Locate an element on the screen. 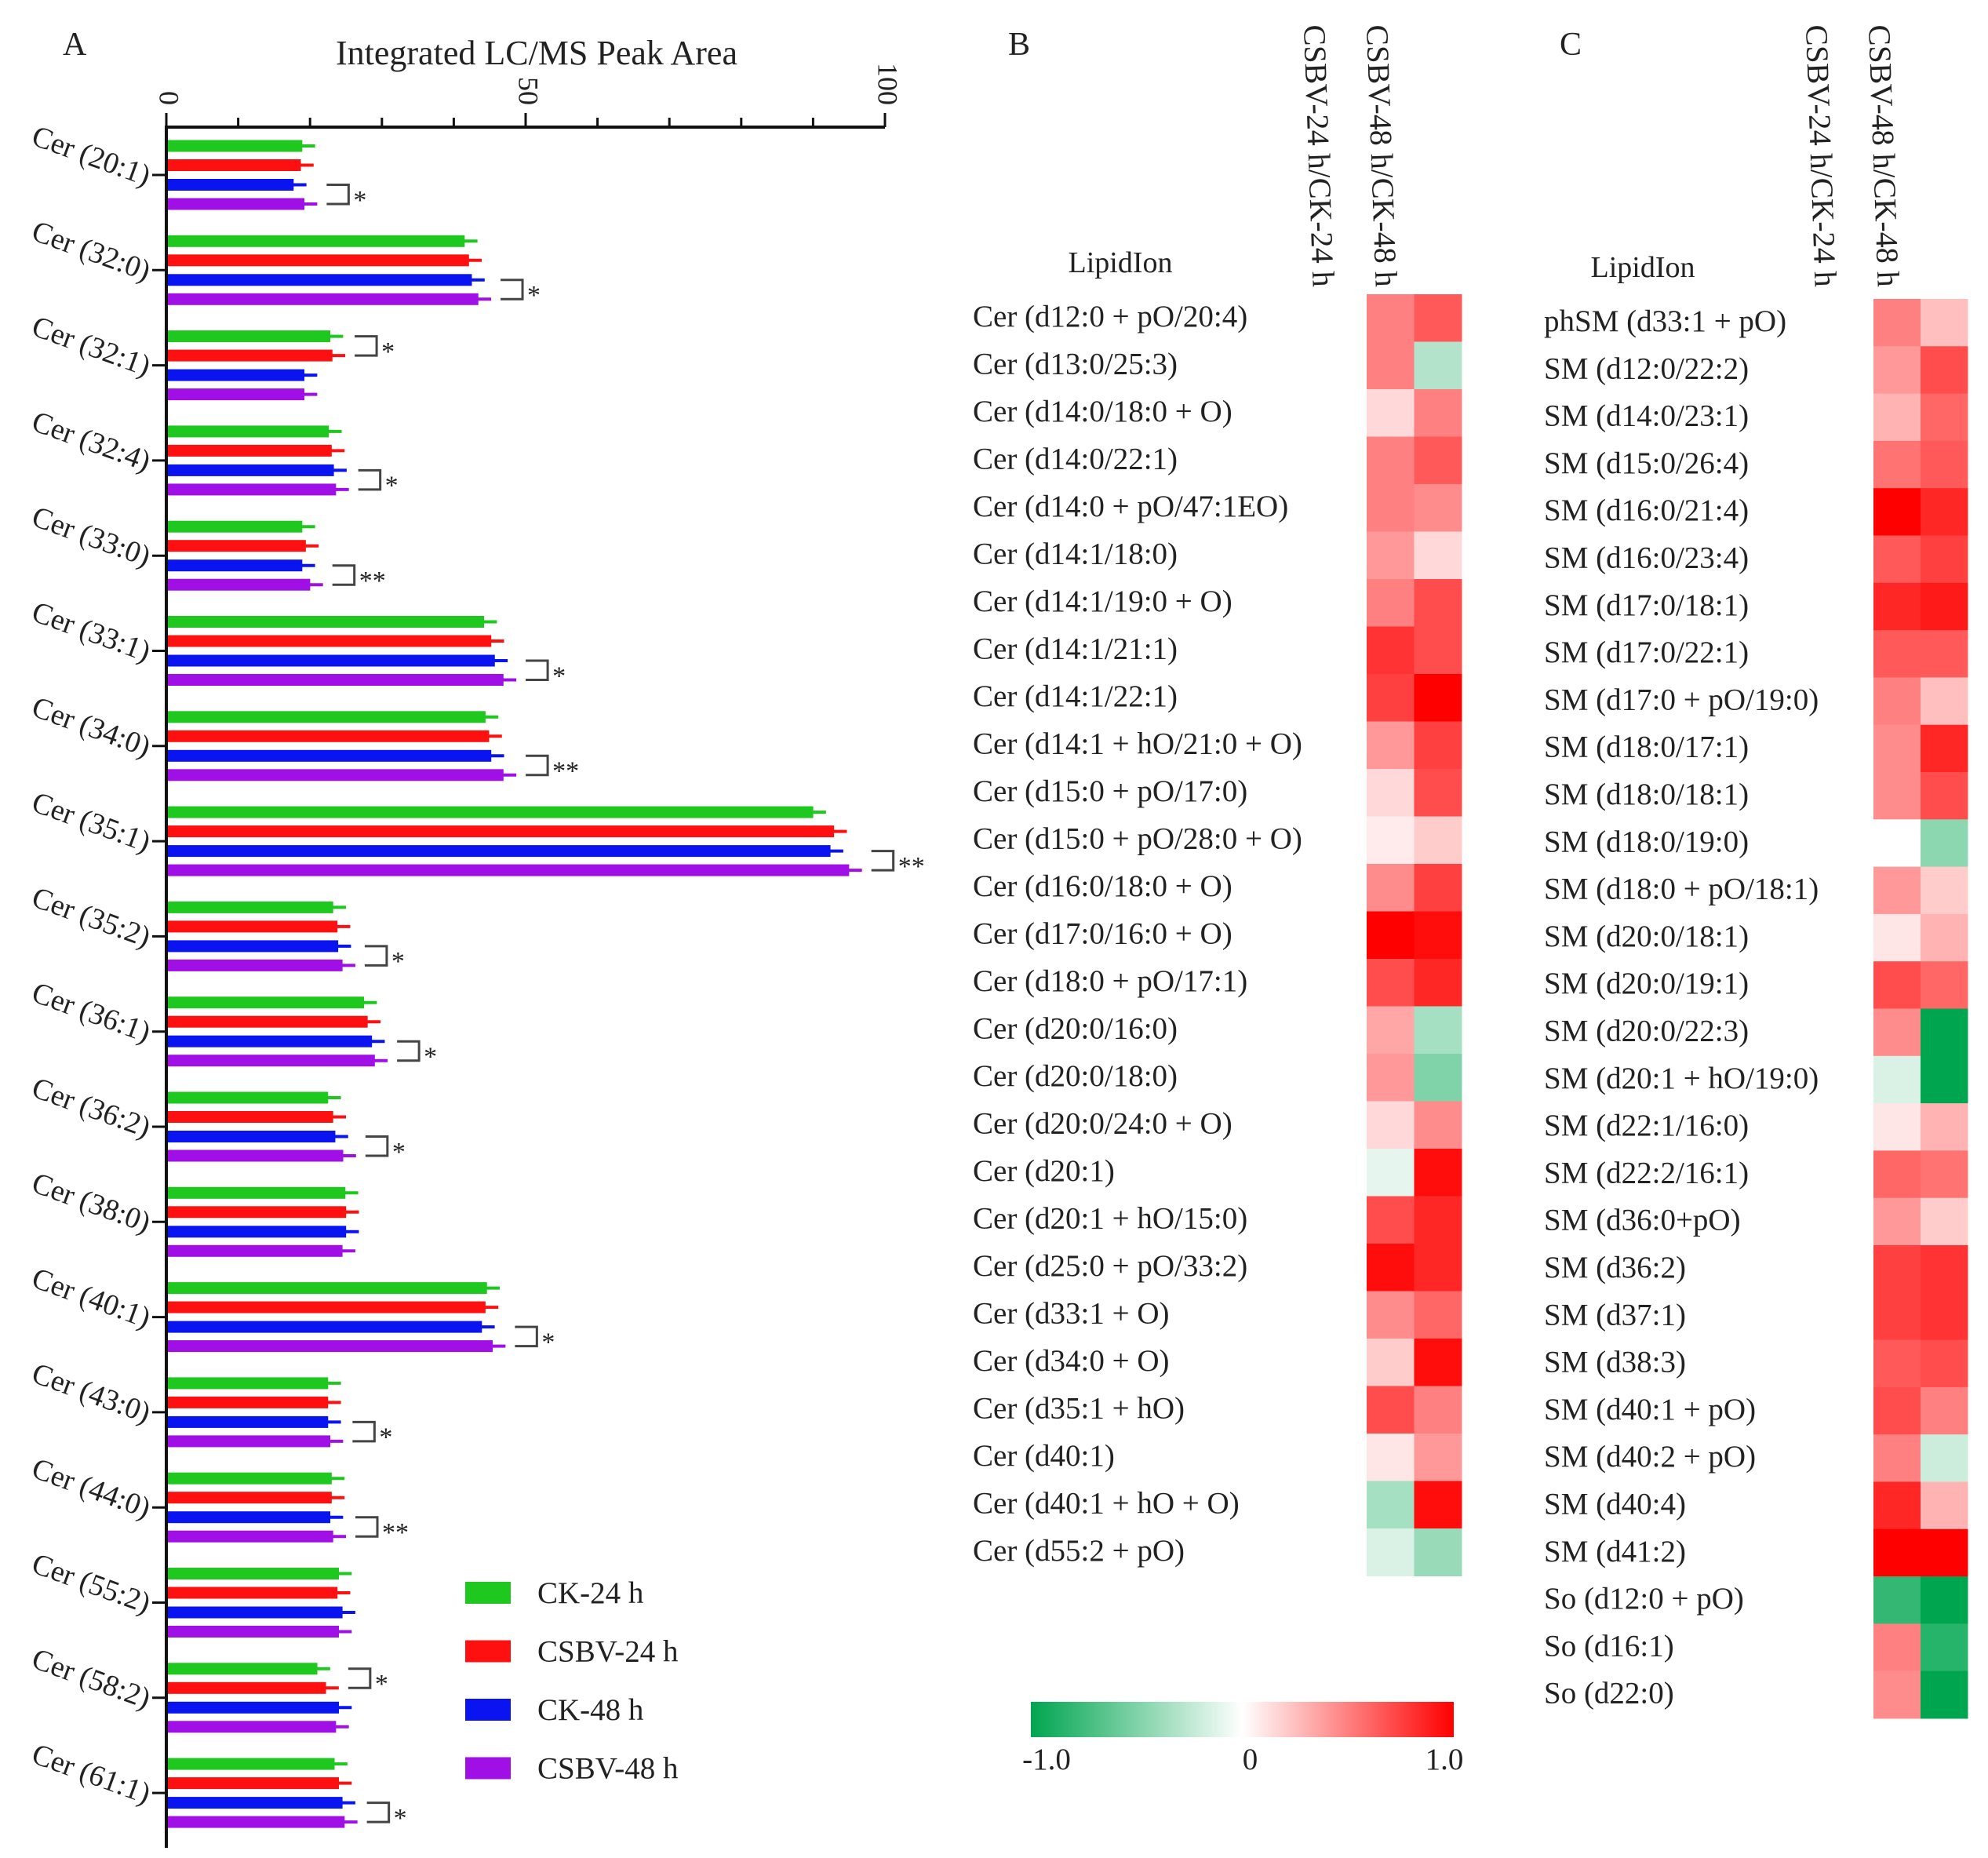 This screenshot has height=1858, width=1988. row-label: So (d22:0) is located at coordinates (1609, 1693).